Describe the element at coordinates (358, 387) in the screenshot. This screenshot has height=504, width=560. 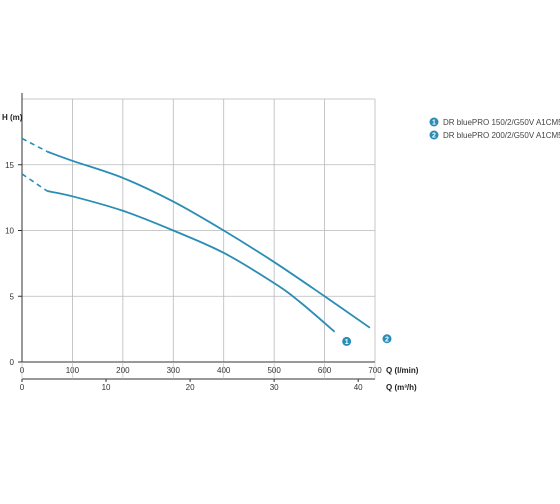
I see `x2-tick-label: 40` at that location.